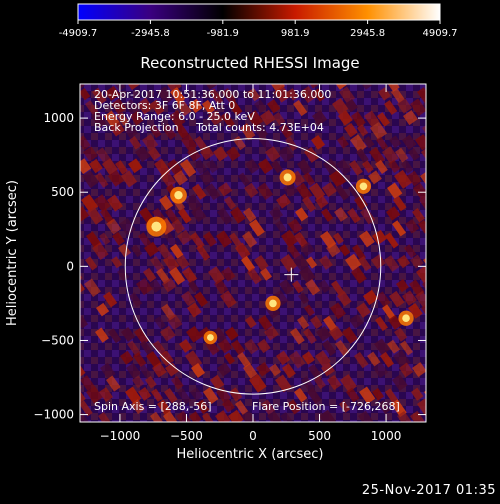 This screenshot has height=504, width=500. Describe the element at coordinates (223, 33) in the screenshot. I see `colorbar-tick-label: -981.9` at that location.